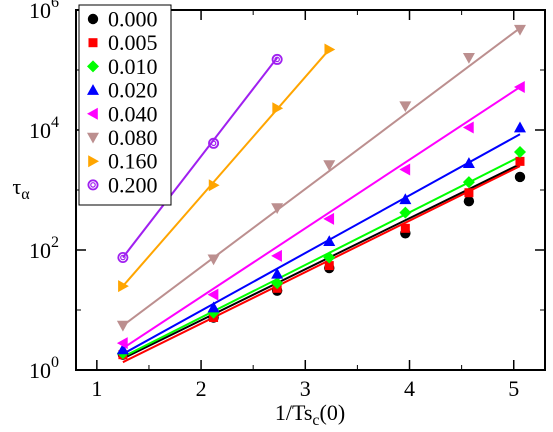  What do you see at coordinates (133, 66) in the screenshot?
I see `legend-label-2: 0.010` at bounding box center [133, 66].